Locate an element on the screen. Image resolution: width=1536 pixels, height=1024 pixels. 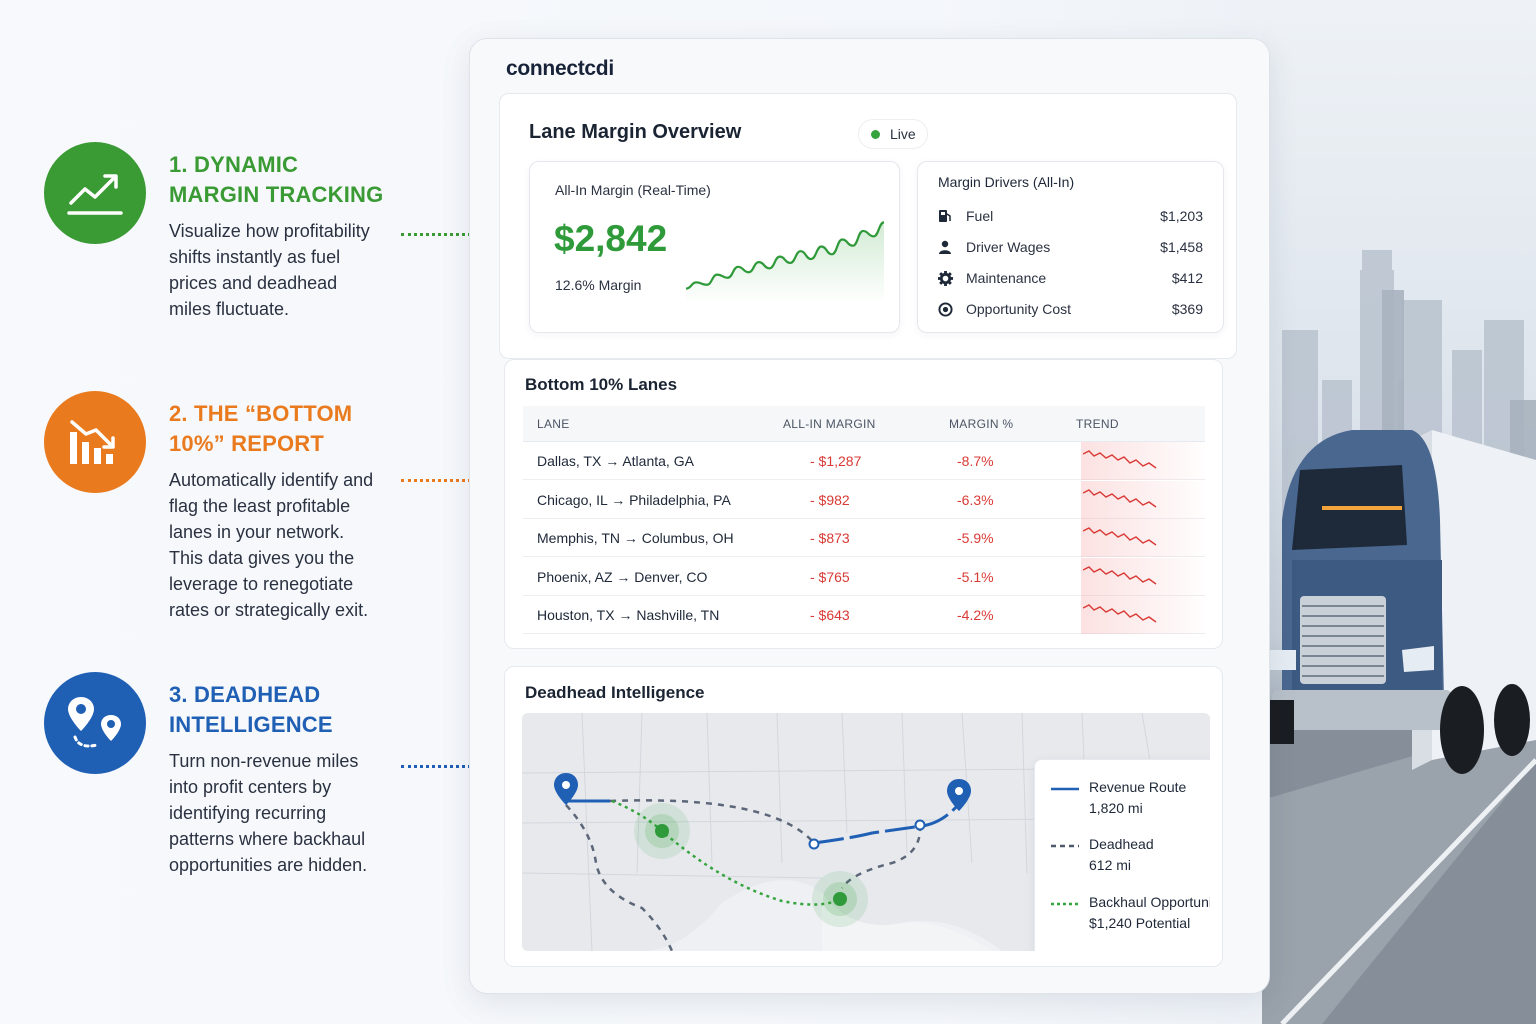
lane-name: Houston, TX → Nashville, TN is located at coordinates (628, 615).